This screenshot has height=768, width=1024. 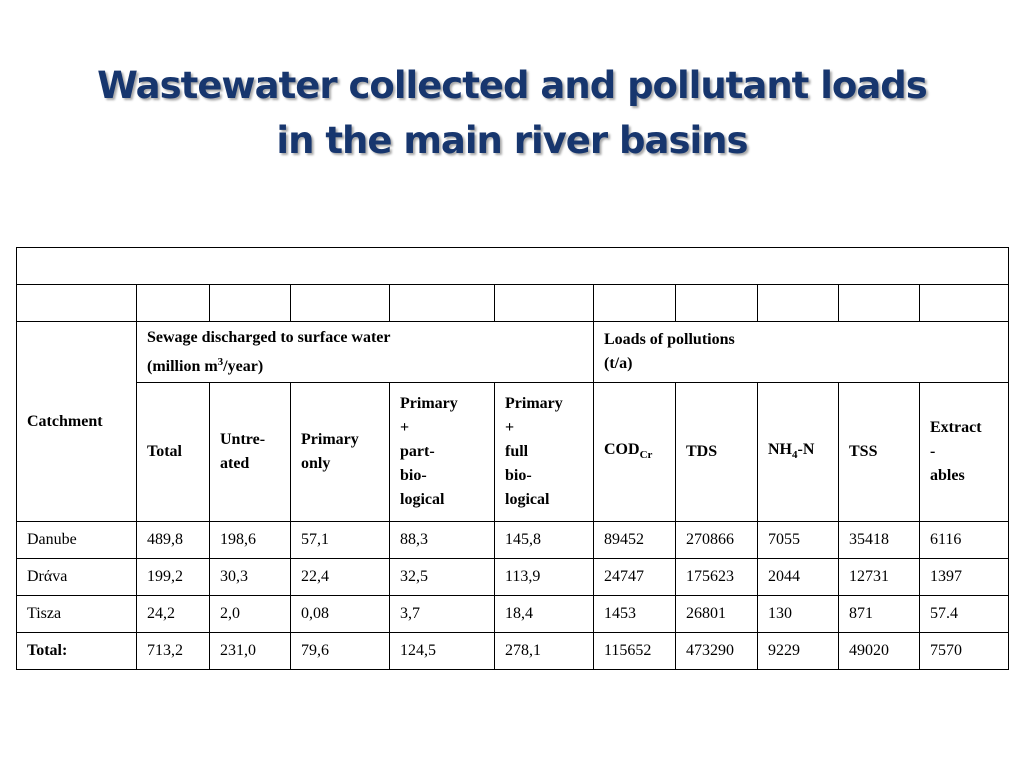 What do you see at coordinates (716, 540) in the screenshot?
I see `value-cell: 270866` at bounding box center [716, 540].